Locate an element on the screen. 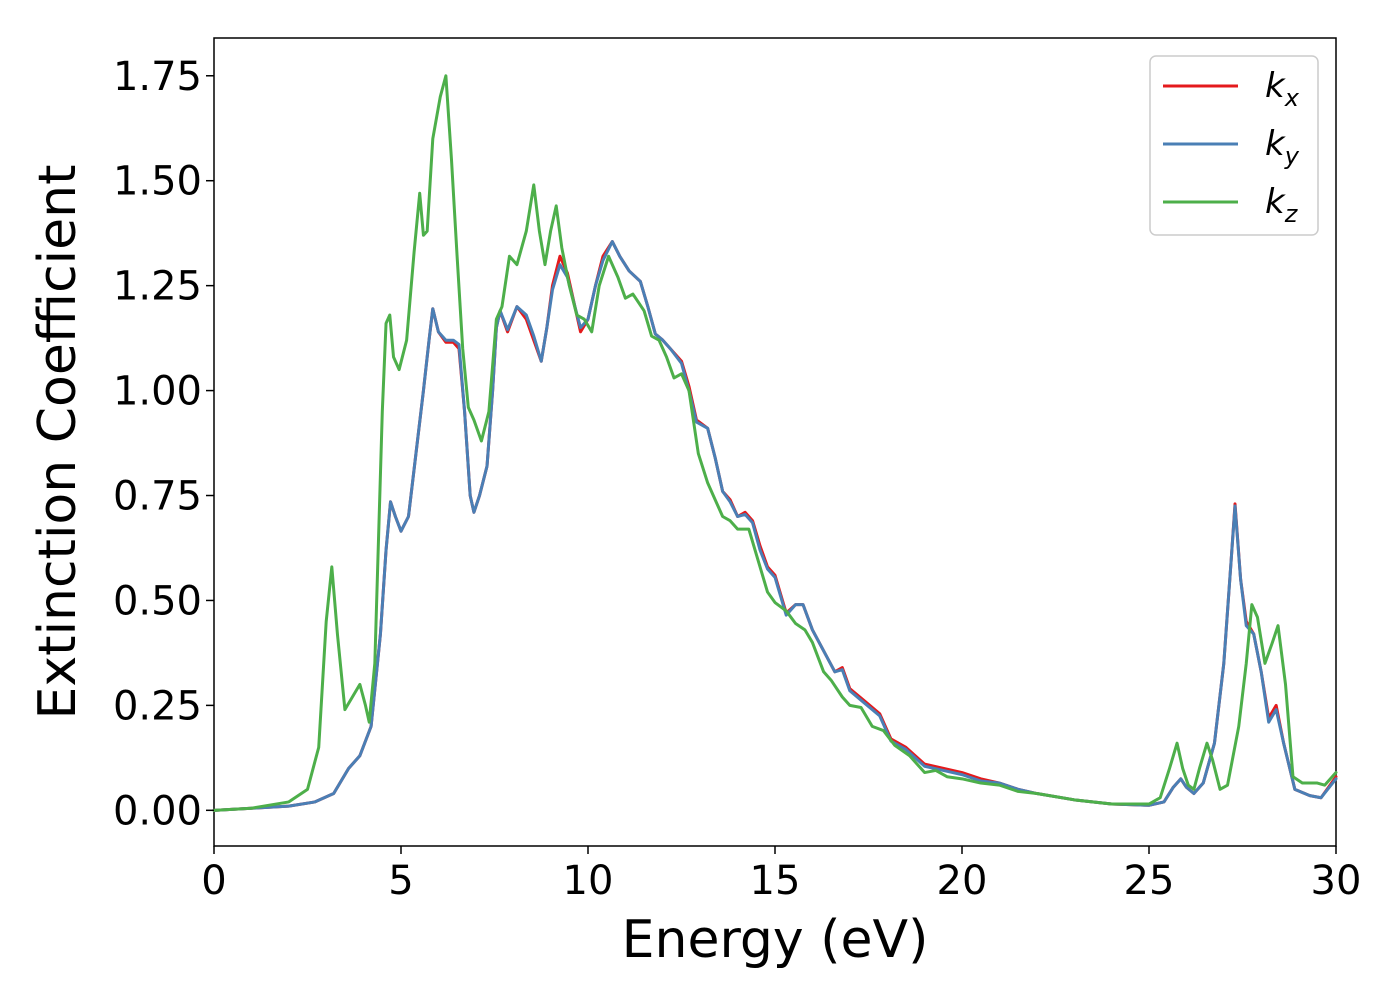  x-axis-ticks: 0 5 10 15 20 25 30 is located at coordinates (781, 875).